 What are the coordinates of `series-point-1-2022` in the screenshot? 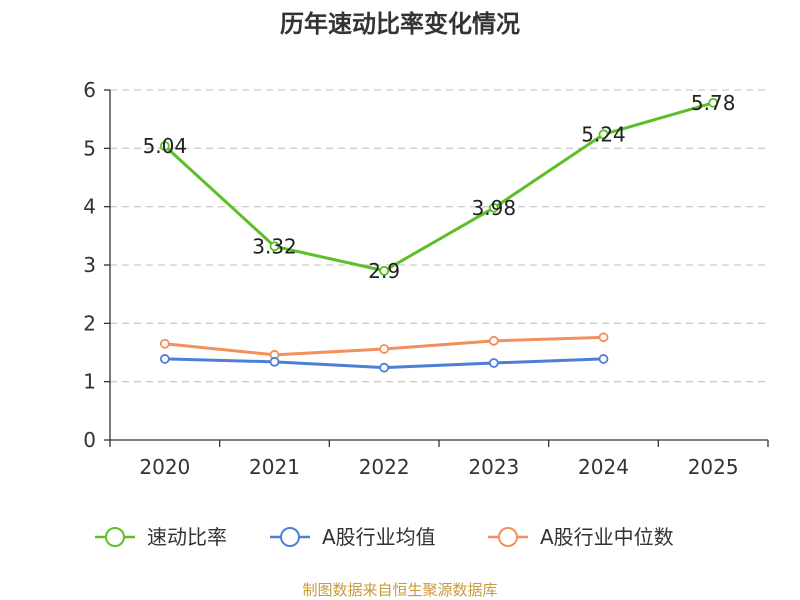 It's located at (384, 367).